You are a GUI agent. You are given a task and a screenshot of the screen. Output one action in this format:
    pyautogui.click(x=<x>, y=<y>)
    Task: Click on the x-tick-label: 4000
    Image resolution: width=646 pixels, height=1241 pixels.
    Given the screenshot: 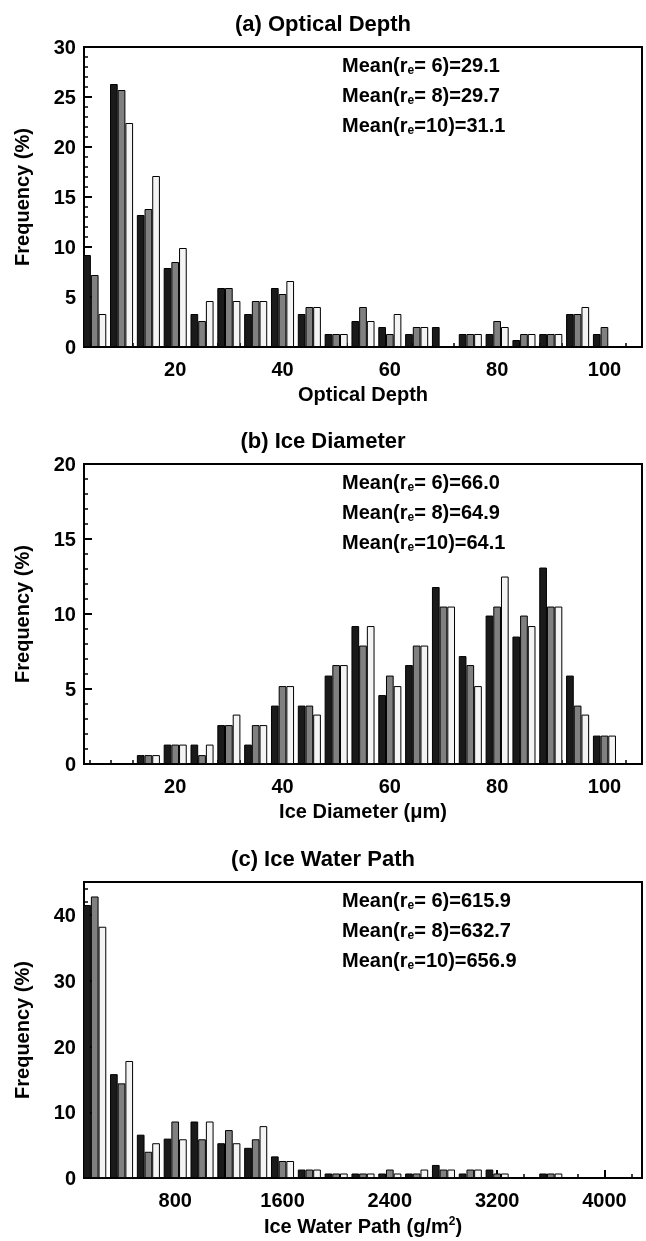 What is the action you would take?
    pyautogui.click(x=604, y=1200)
    